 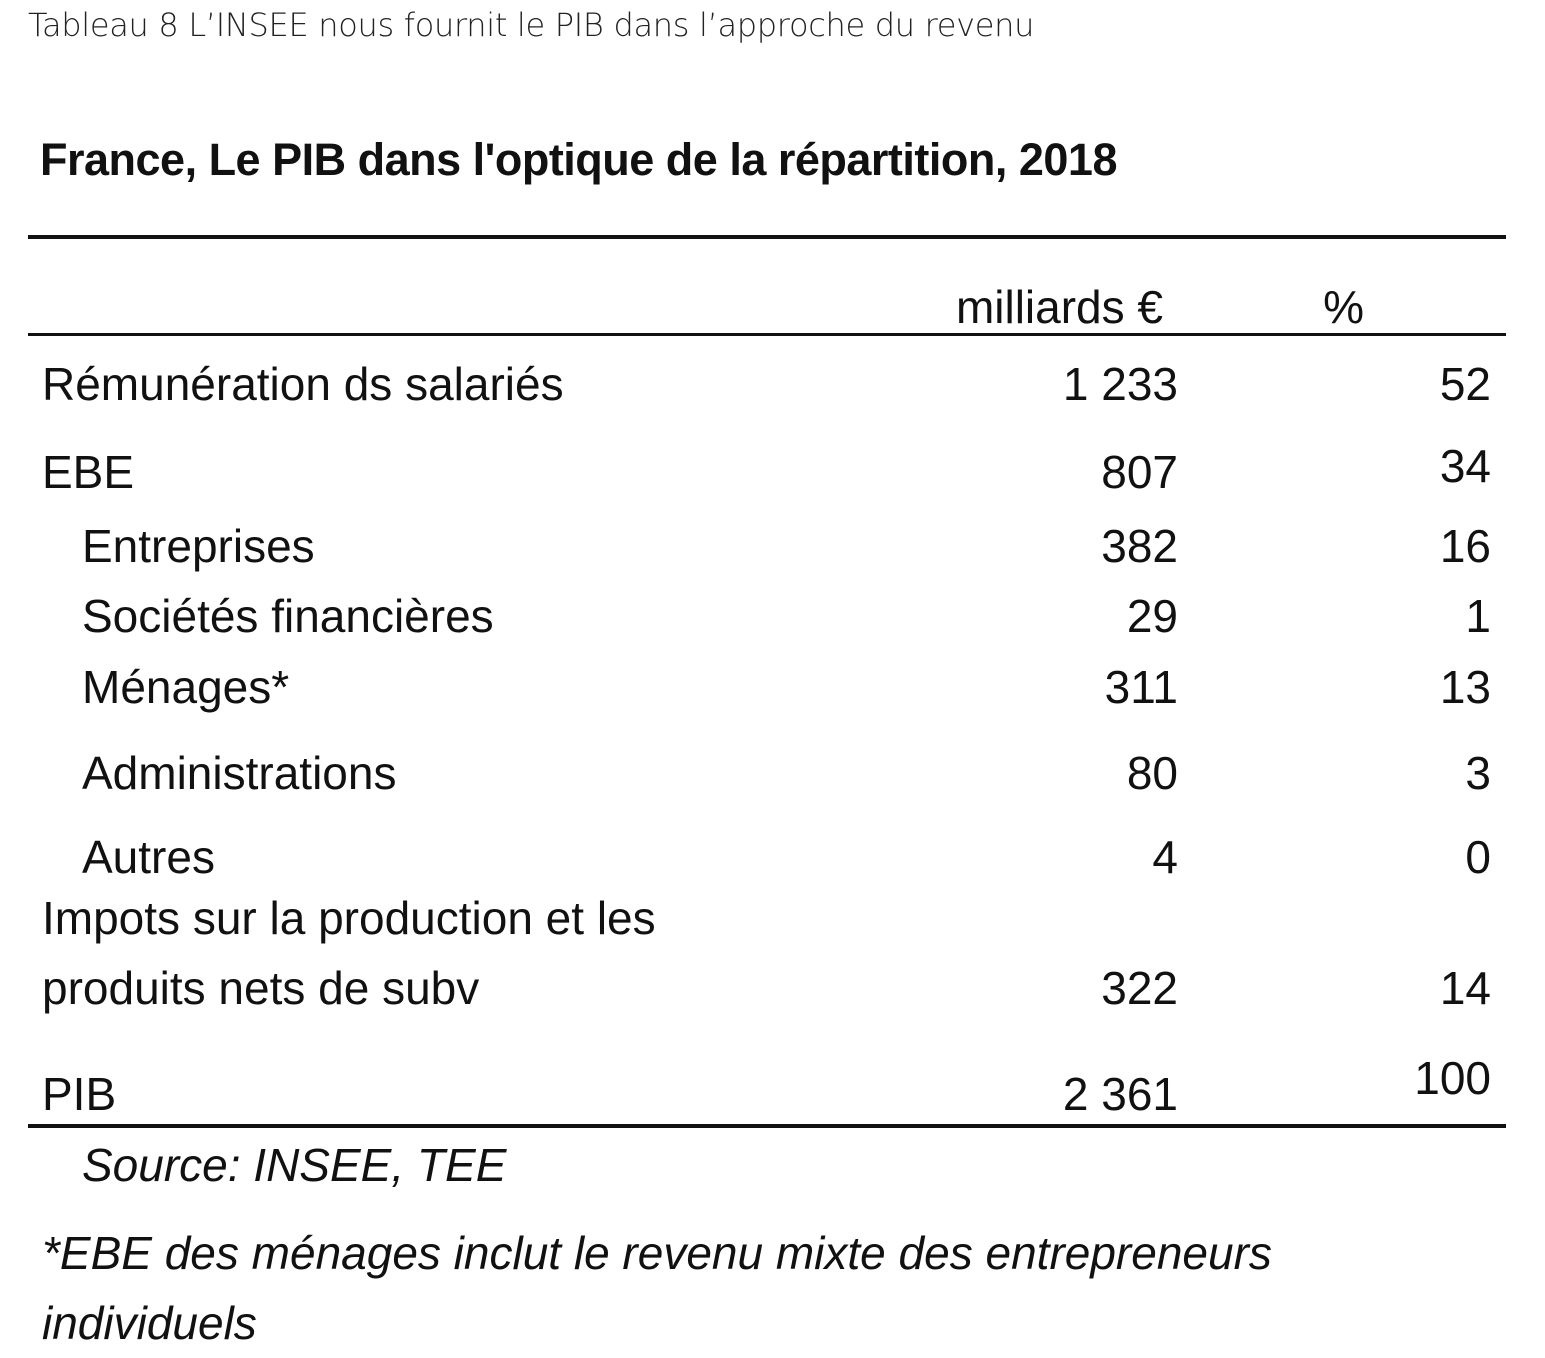 I want to click on column-header-percent: %, so click(x=1343, y=307).